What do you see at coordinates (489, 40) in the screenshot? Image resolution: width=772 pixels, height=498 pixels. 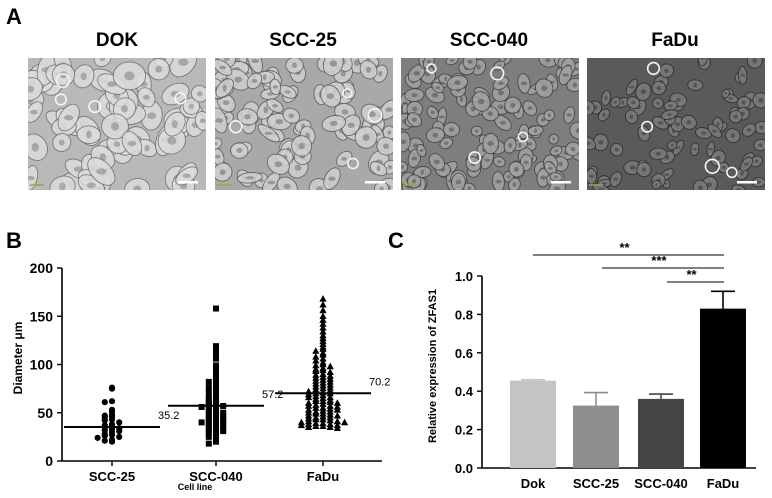 I see `micrograph-title-scc040: SCC-040` at bounding box center [489, 40].